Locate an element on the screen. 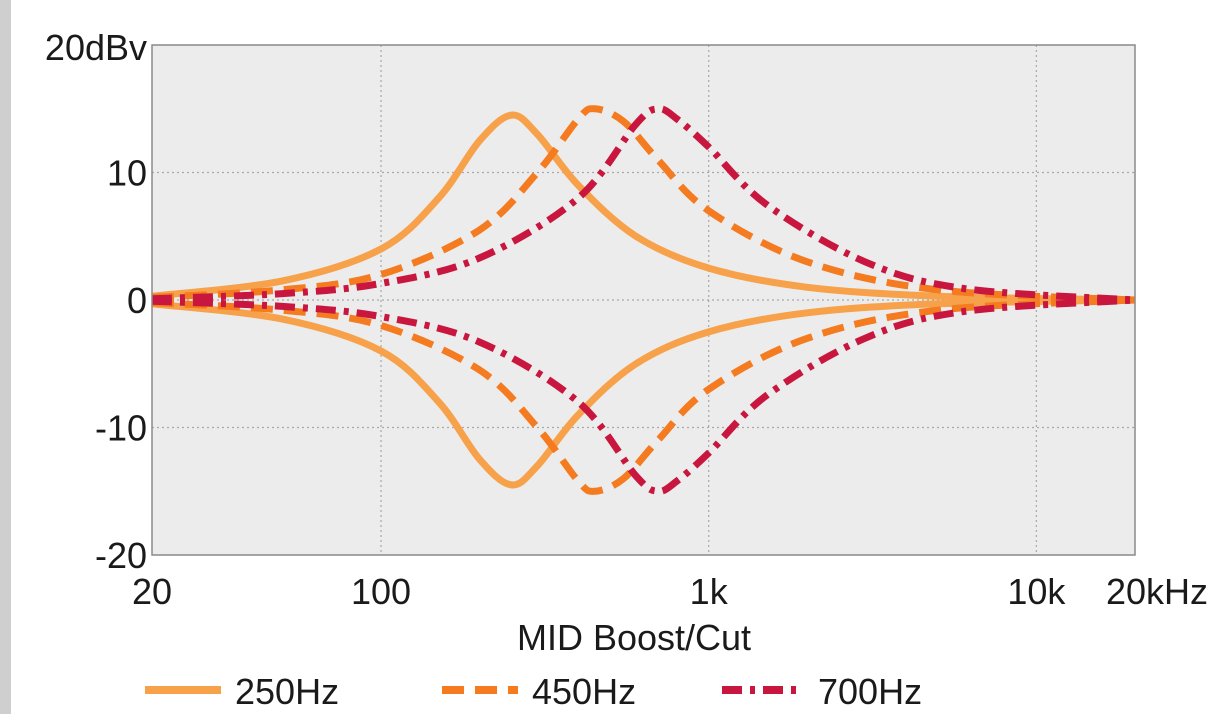 Image resolution: width=1212 pixels, height=714 pixels. legend-label-450hz: 450Hz is located at coordinates (584, 691).